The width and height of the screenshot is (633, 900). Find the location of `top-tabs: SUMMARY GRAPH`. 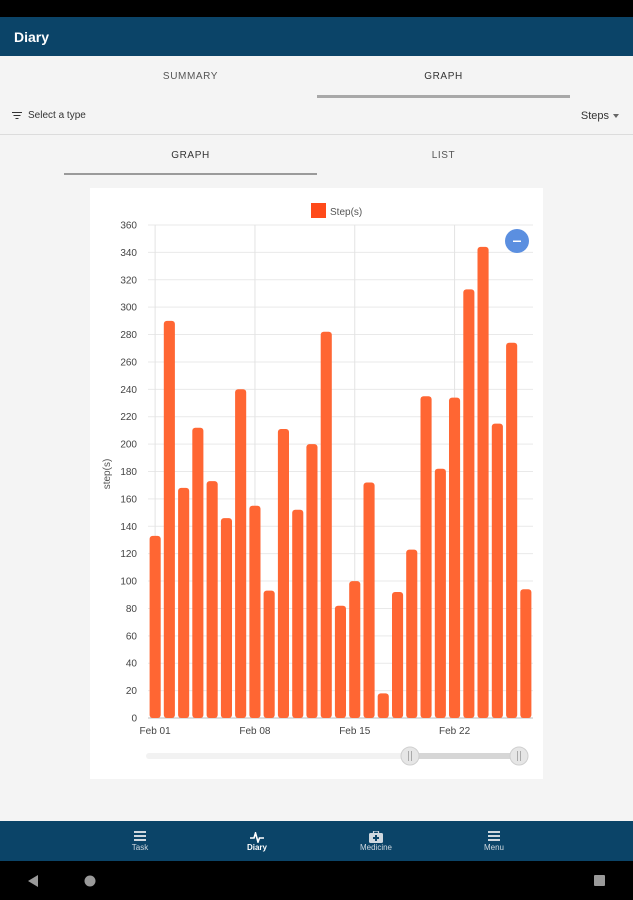

top-tabs: SUMMARY GRAPH is located at coordinates (316, 77).